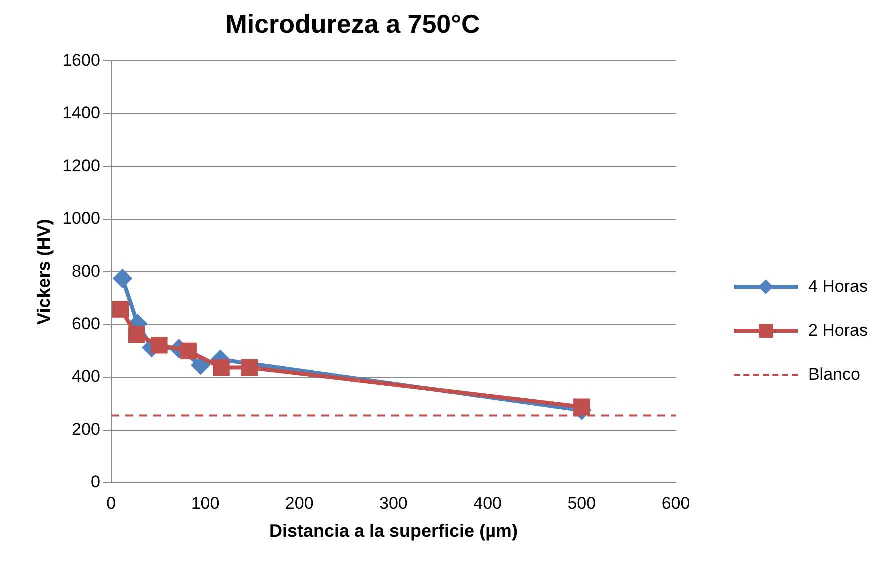  Describe the element at coordinates (81, 60) in the screenshot. I see `y-tick-label: 1600` at that location.